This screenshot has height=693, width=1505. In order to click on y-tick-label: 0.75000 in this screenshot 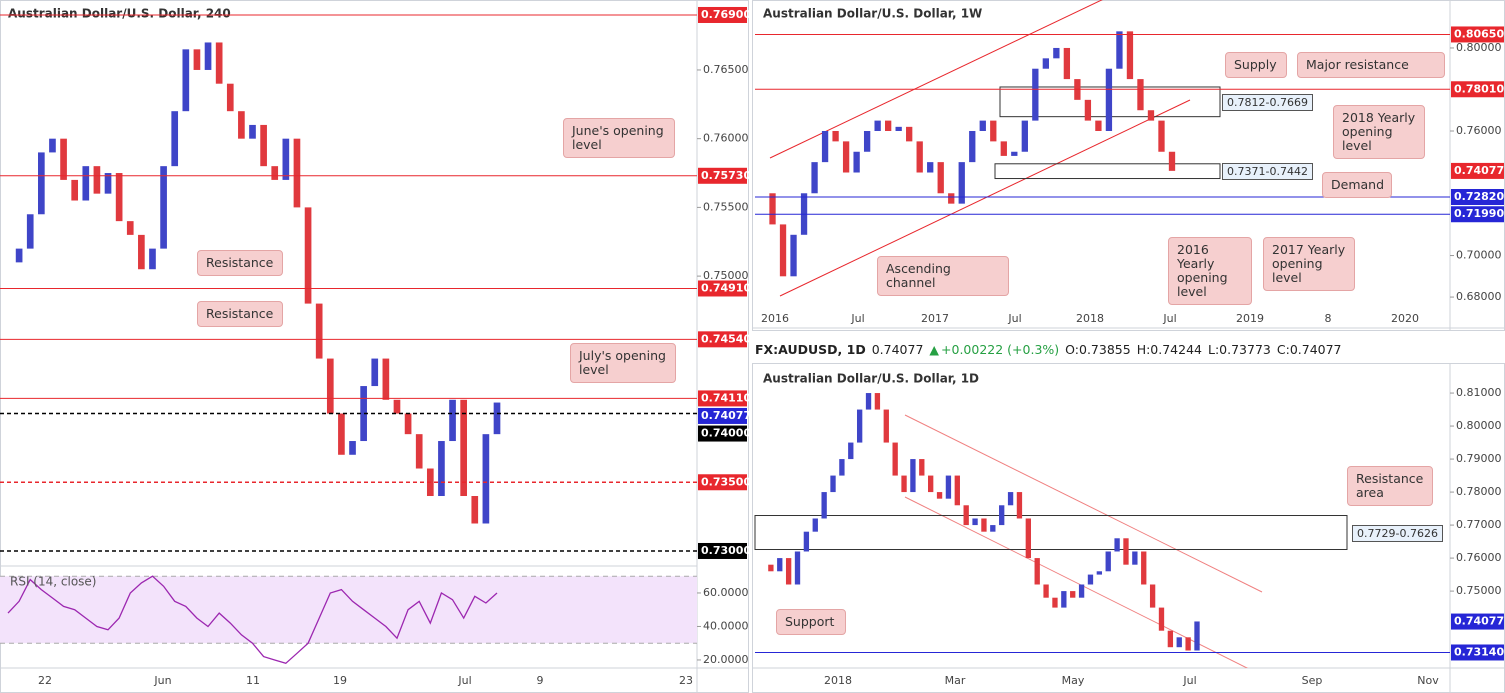, I will do `click(1479, 590)`.